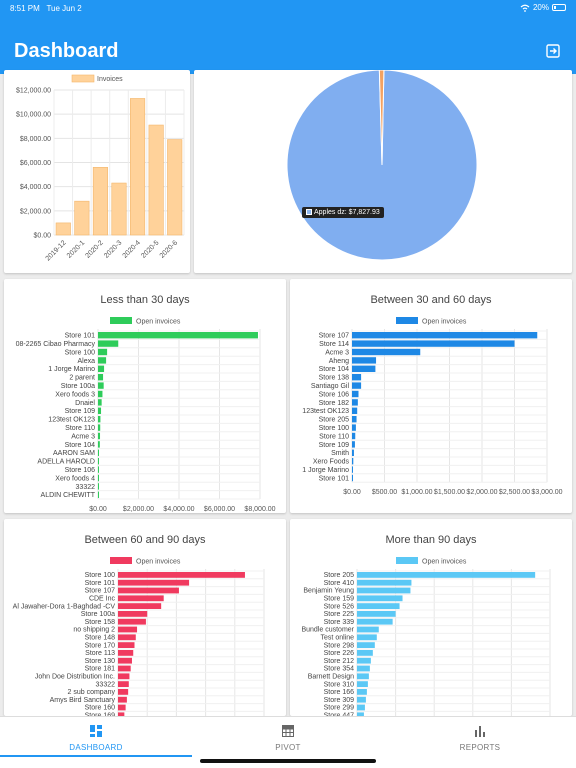 The width and height of the screenshot is (576, 768). Describe the element at coordinates (259, 509) in the screenshot. I see `x-tick-label: $8,000.00` at that location.